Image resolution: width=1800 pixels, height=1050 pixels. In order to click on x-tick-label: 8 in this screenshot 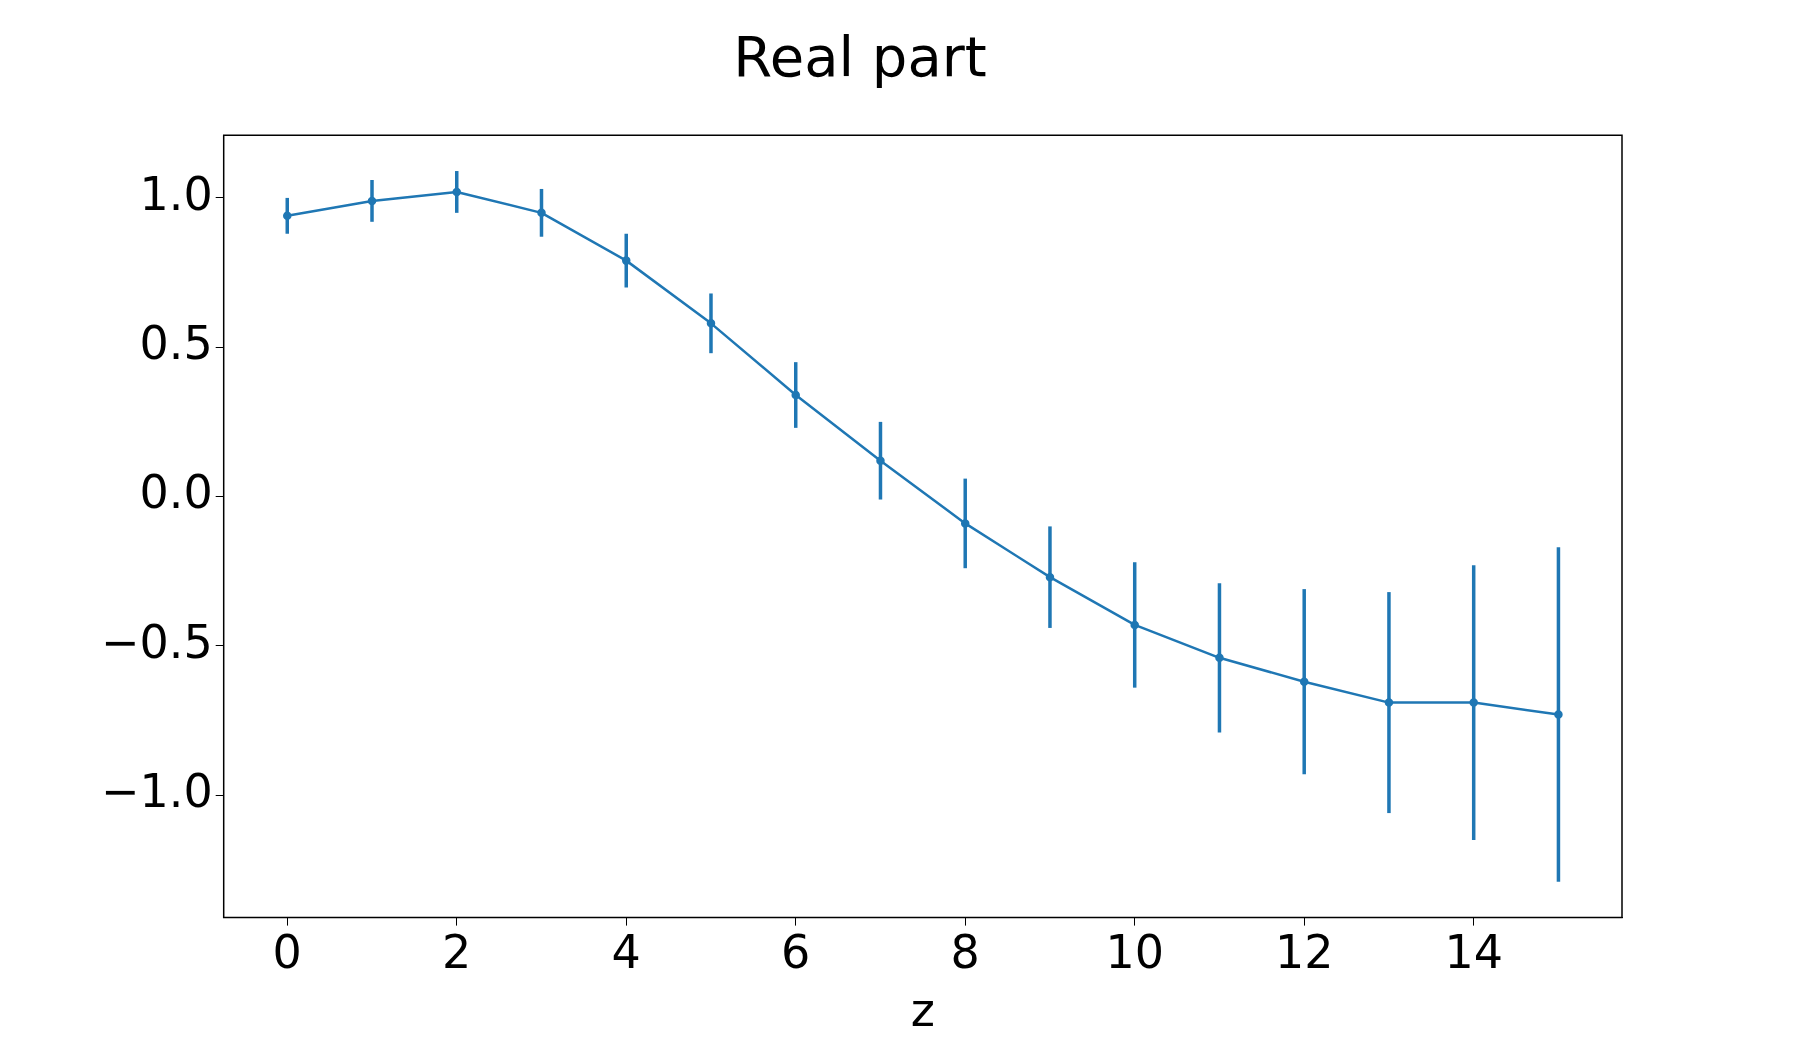, I will do `click(965, 952)`.